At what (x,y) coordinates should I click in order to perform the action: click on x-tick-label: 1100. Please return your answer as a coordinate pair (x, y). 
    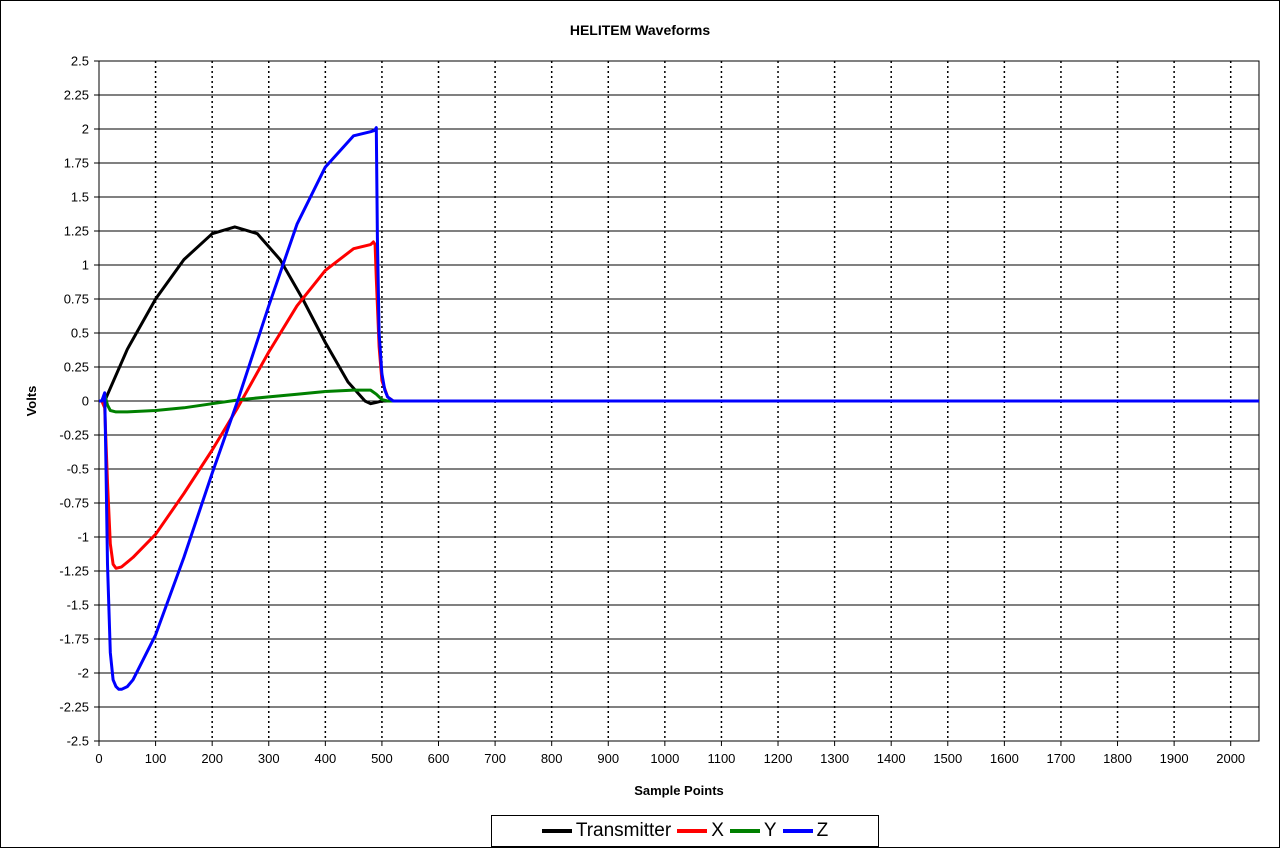
    Looking at the image, I should click on (721, 758).